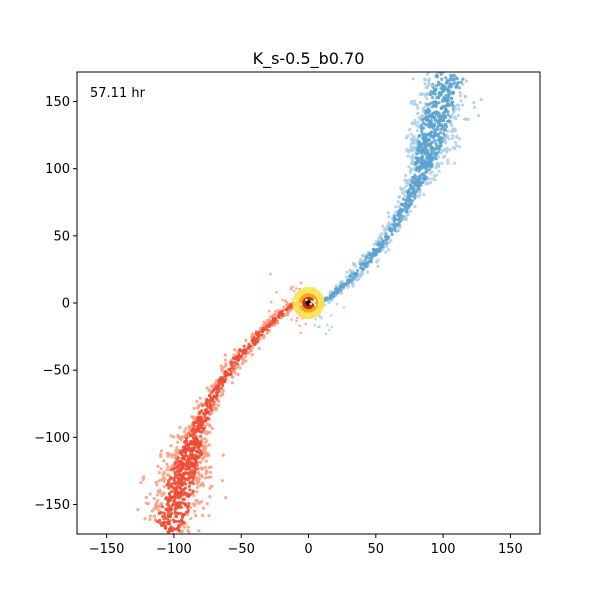 This screenshot has width=600, height=600. Describe the element at coordinates (306, 545) in the screenshot. I see `x-axis: −150 −100 −50 0 50 100 150` at that location.